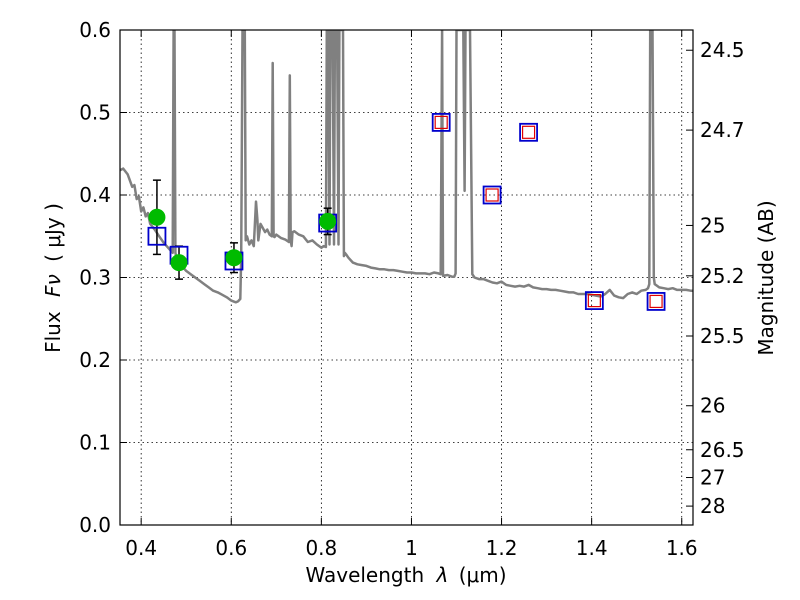  I want to click on mag-tick-label: 28, so click(712, 506).